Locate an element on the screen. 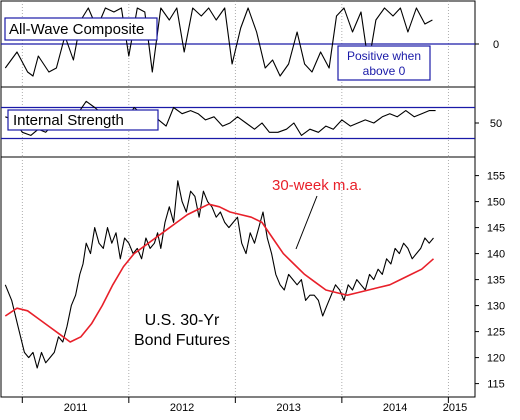 This screenshot has height=420, width=520. x-tick-label: 2012 is located at coordinates (182, 408).